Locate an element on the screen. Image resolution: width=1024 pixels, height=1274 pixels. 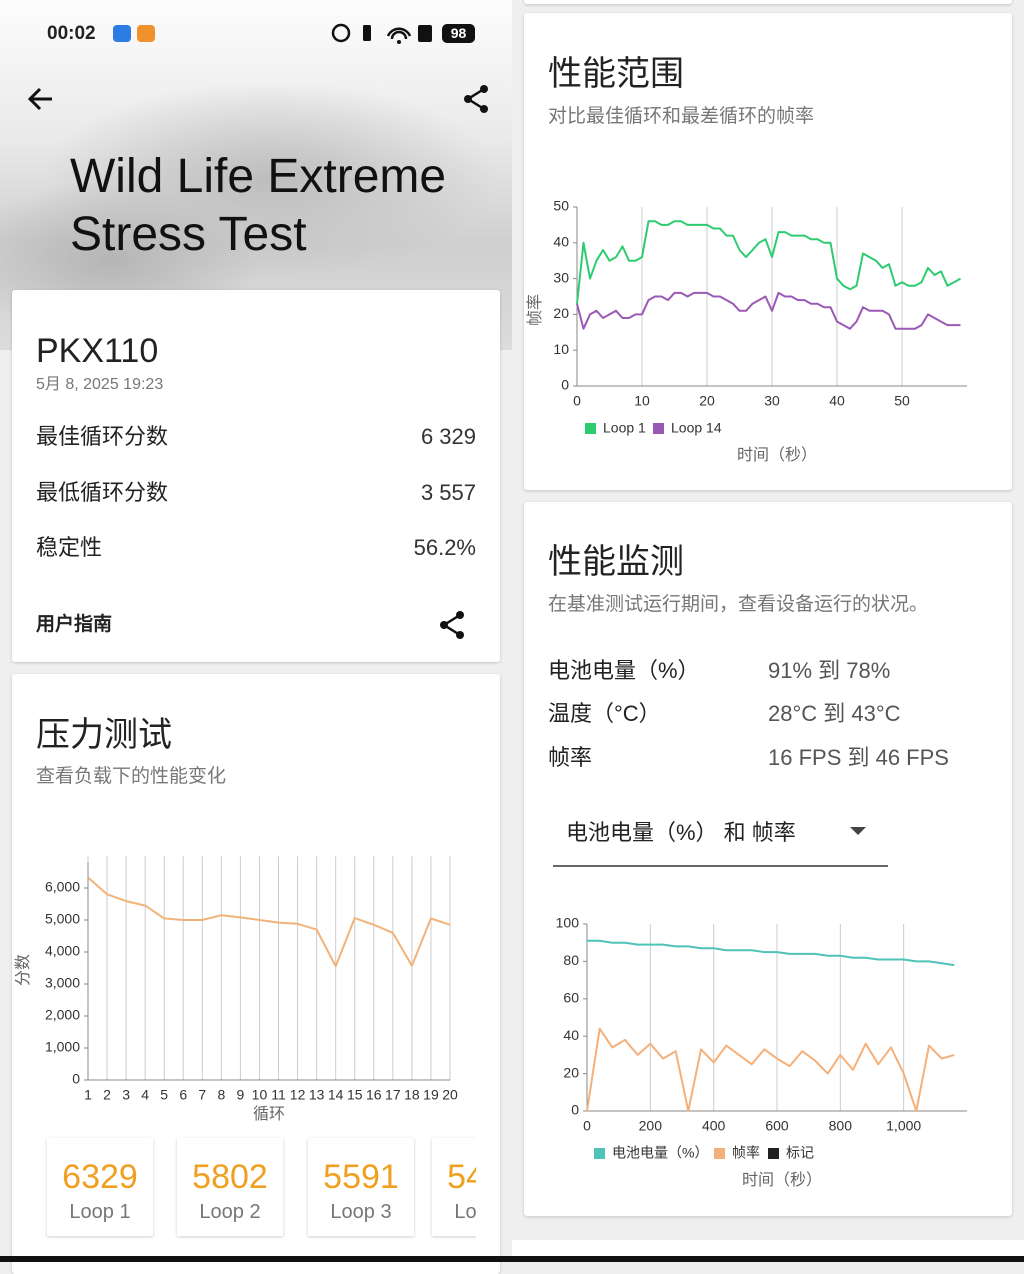
x-tick-label: 4 is located at coordinates (145, 1095).